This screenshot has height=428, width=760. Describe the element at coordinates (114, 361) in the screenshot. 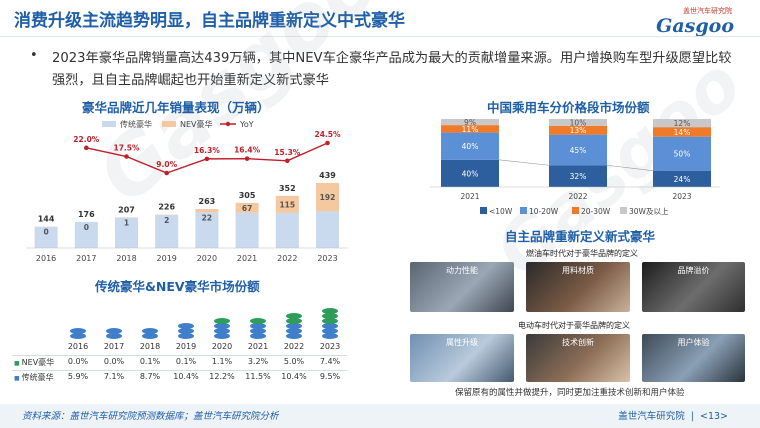

I see `share-cell-0-2017: 0.0%` at that location.